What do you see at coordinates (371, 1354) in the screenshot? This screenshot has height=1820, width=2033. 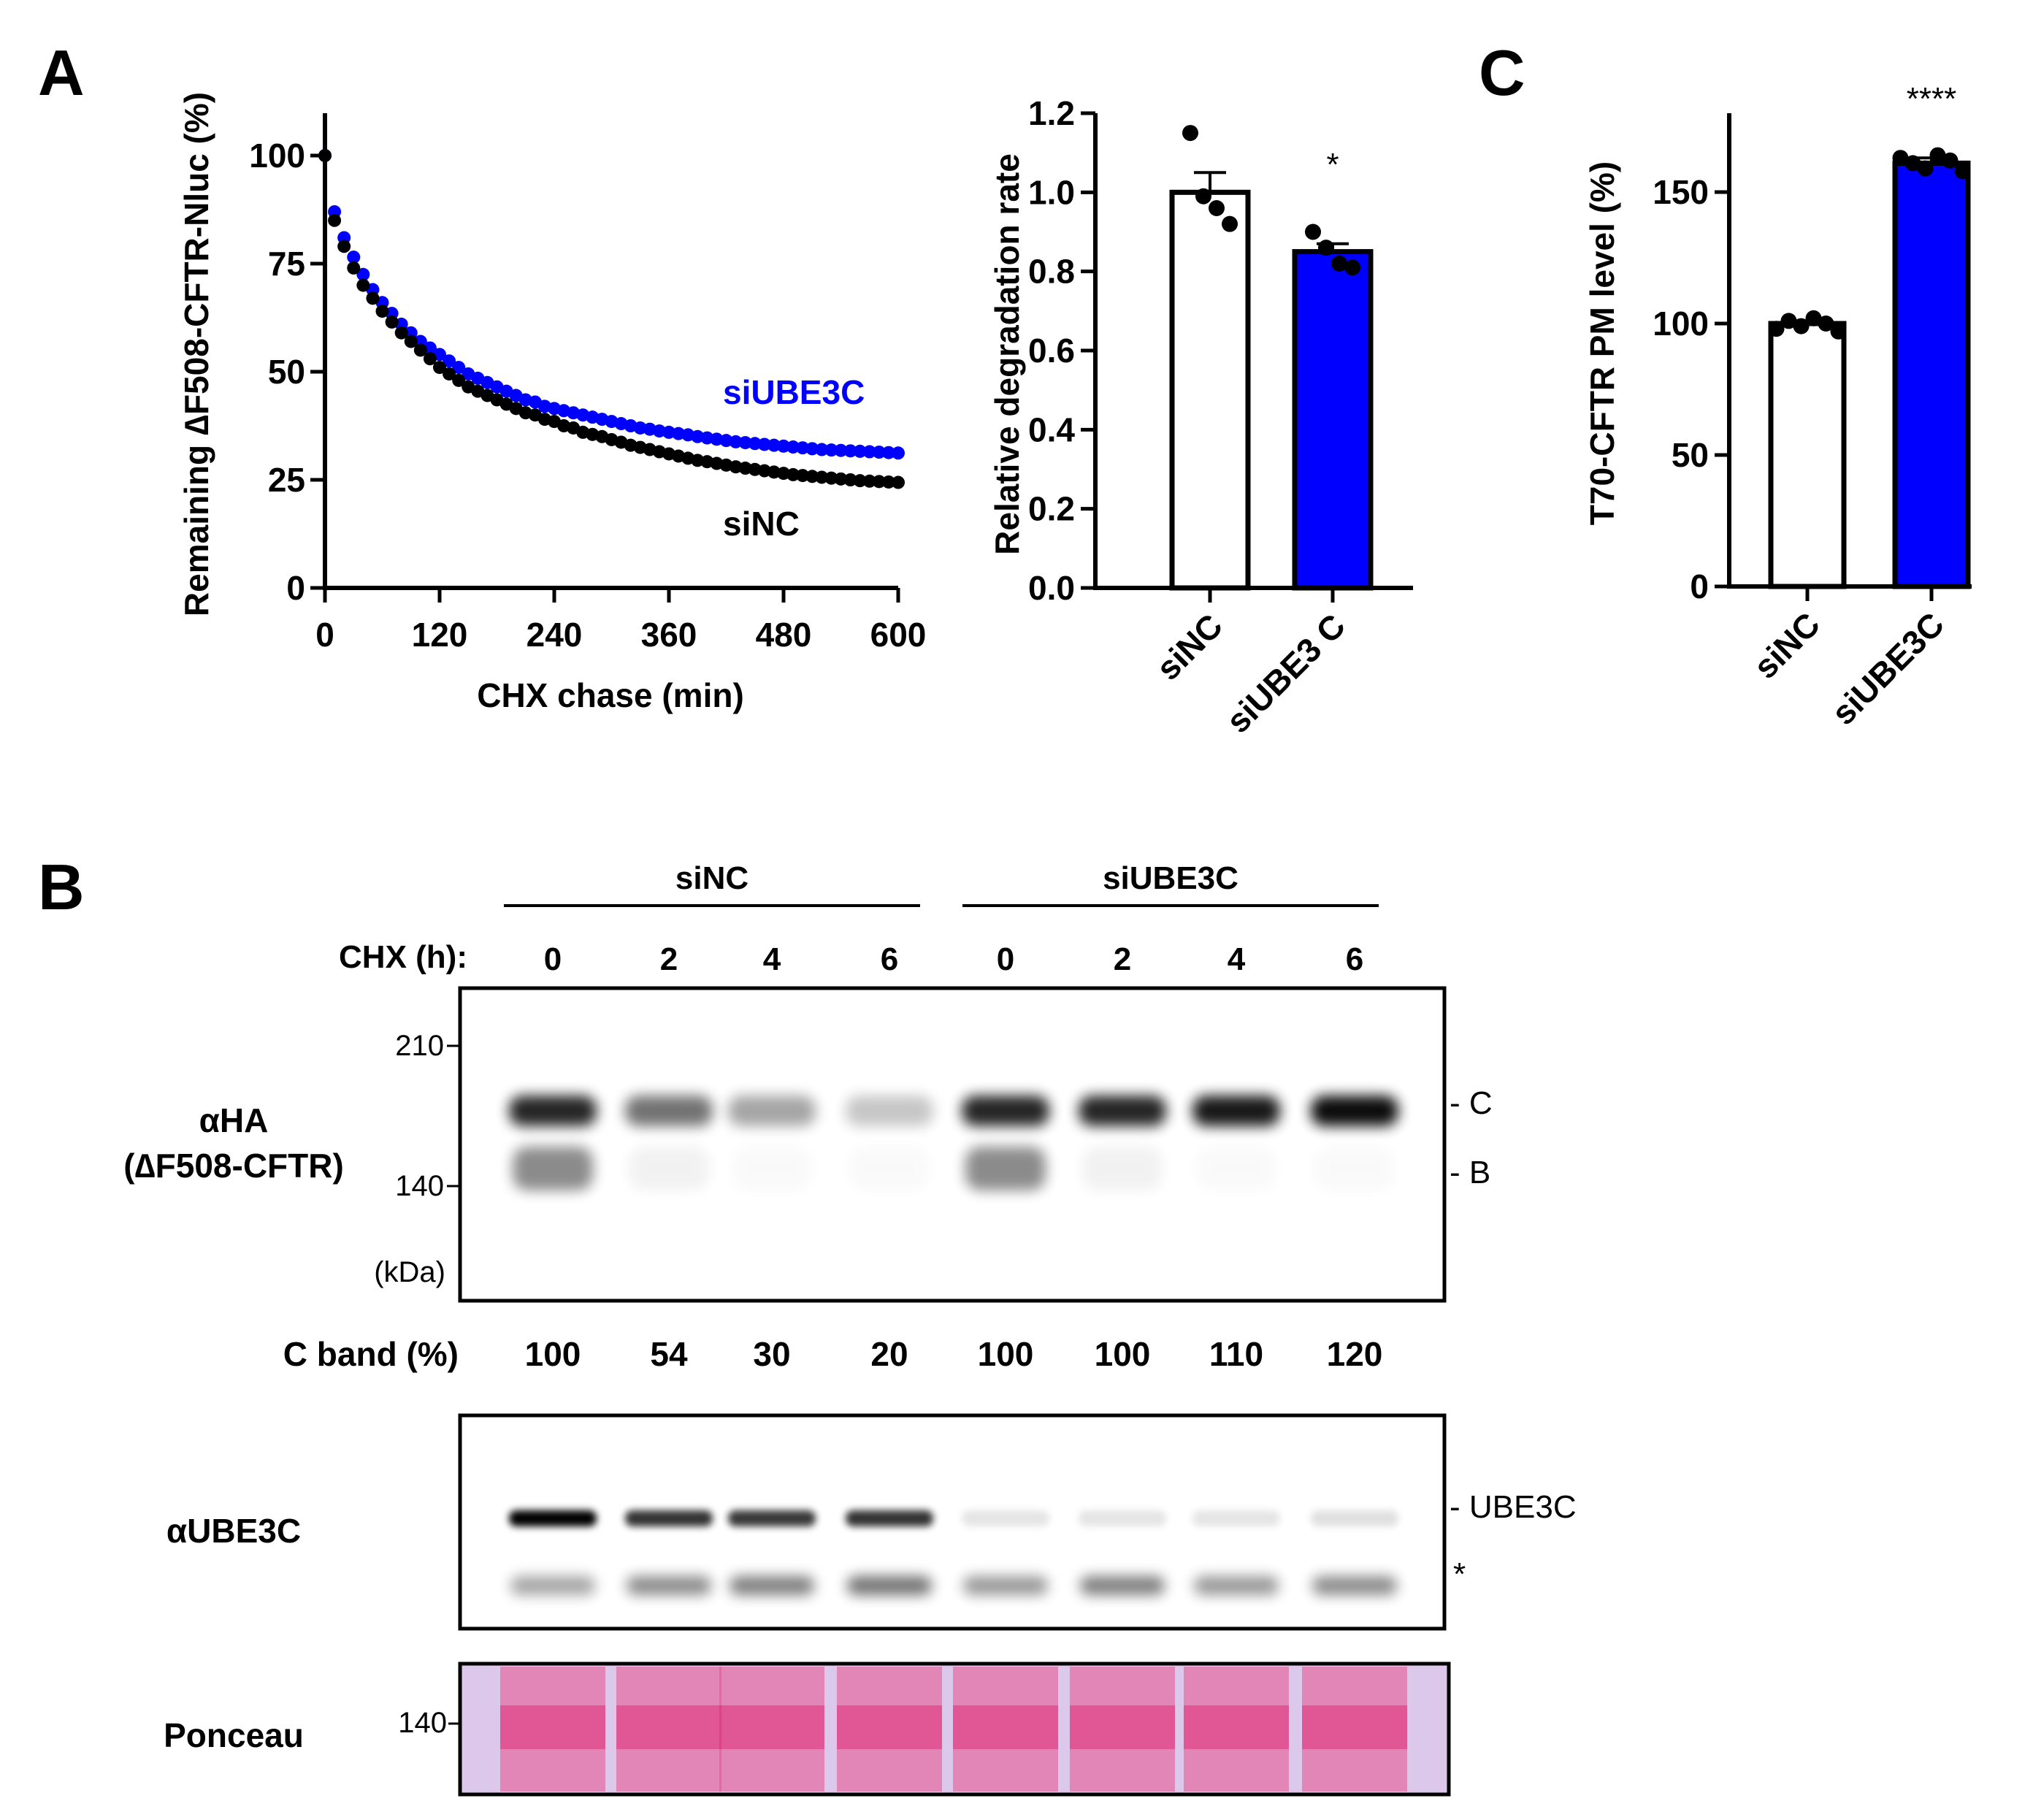 I see `c-band-label: C band (%)` at bounding box center [371, 1354].